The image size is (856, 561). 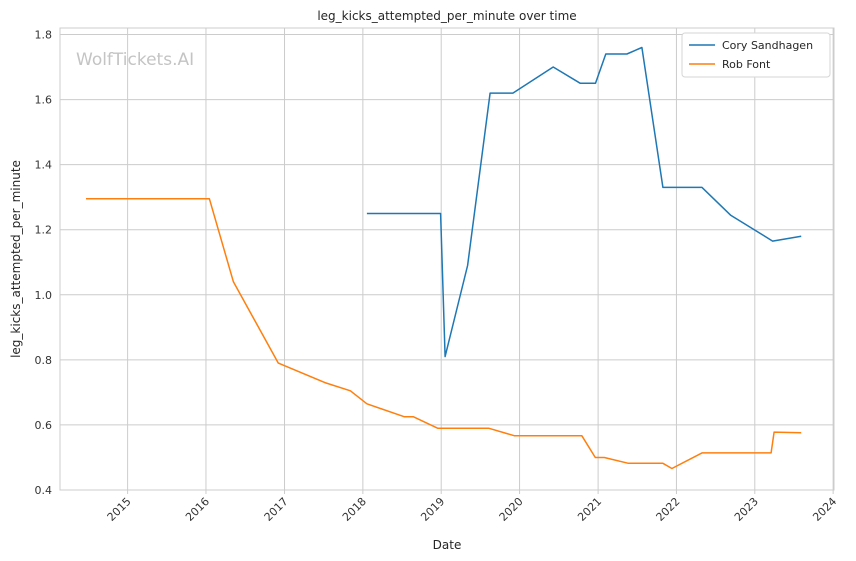 What do you see at coordinates (44, 490) in the screenshot?
I see `y-tick-label: 0.4` at bounding box center [44, 490].